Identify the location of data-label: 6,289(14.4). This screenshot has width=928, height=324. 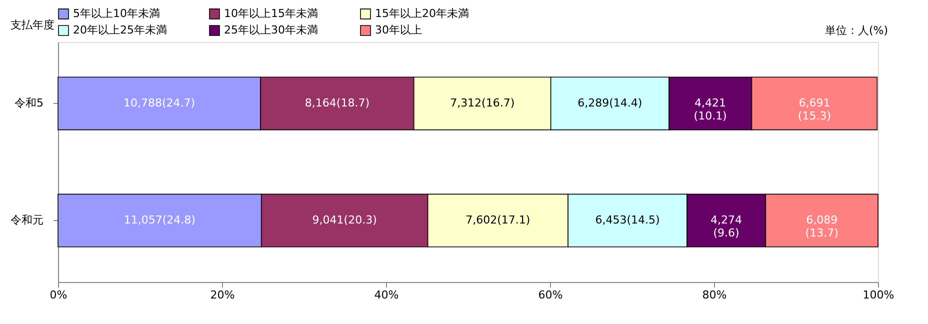
(610, 103).